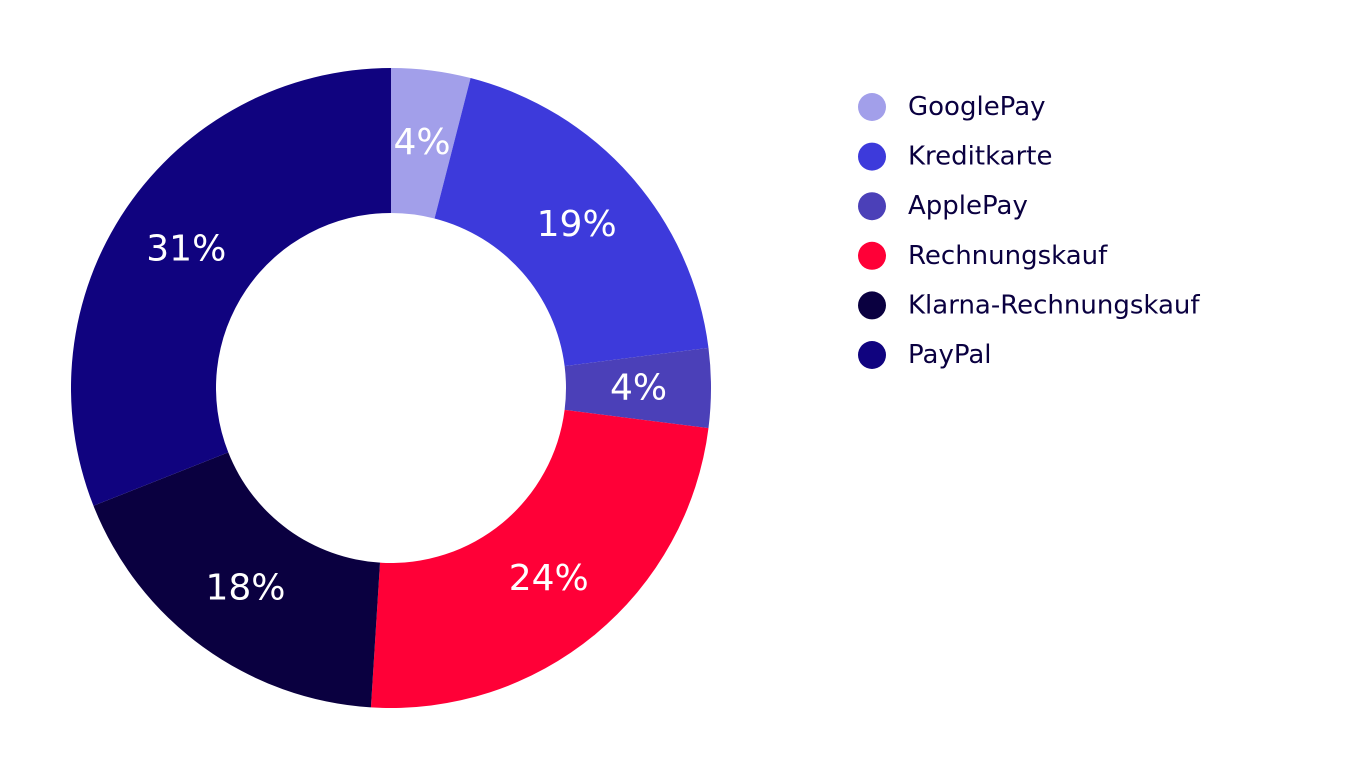 This screenshot has width=1372, height=780. I want to click on legend-label: Rechnungskauf, so click(1008, 256).